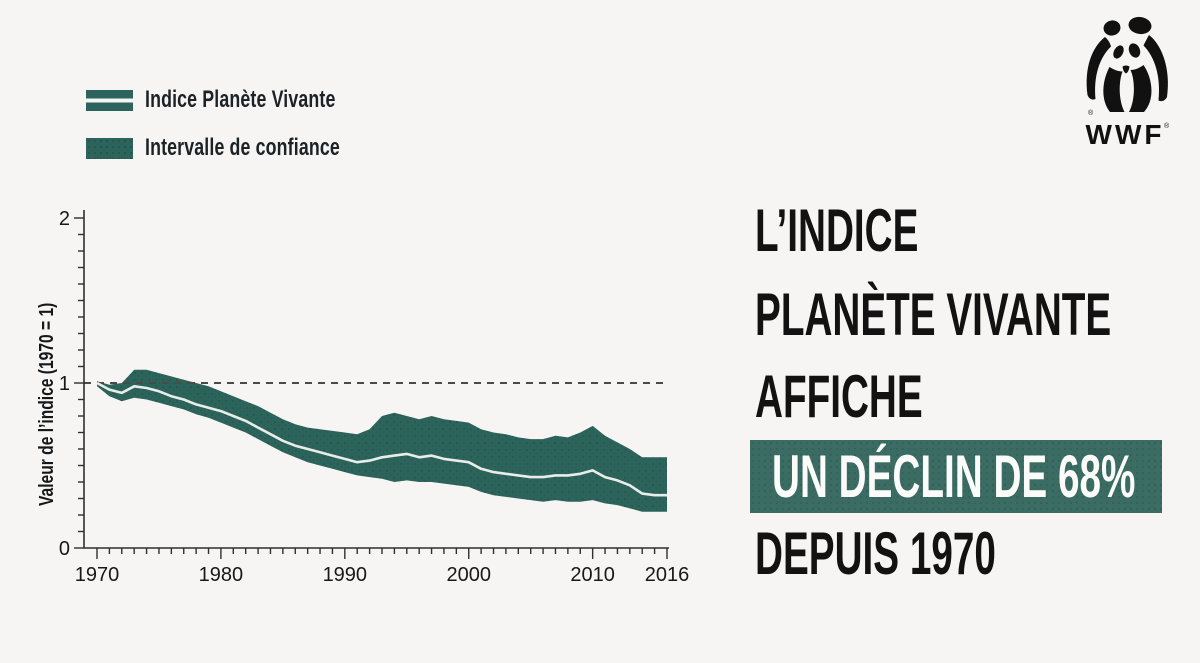  I want to click on confidence-band-texture, so click(382, 440).